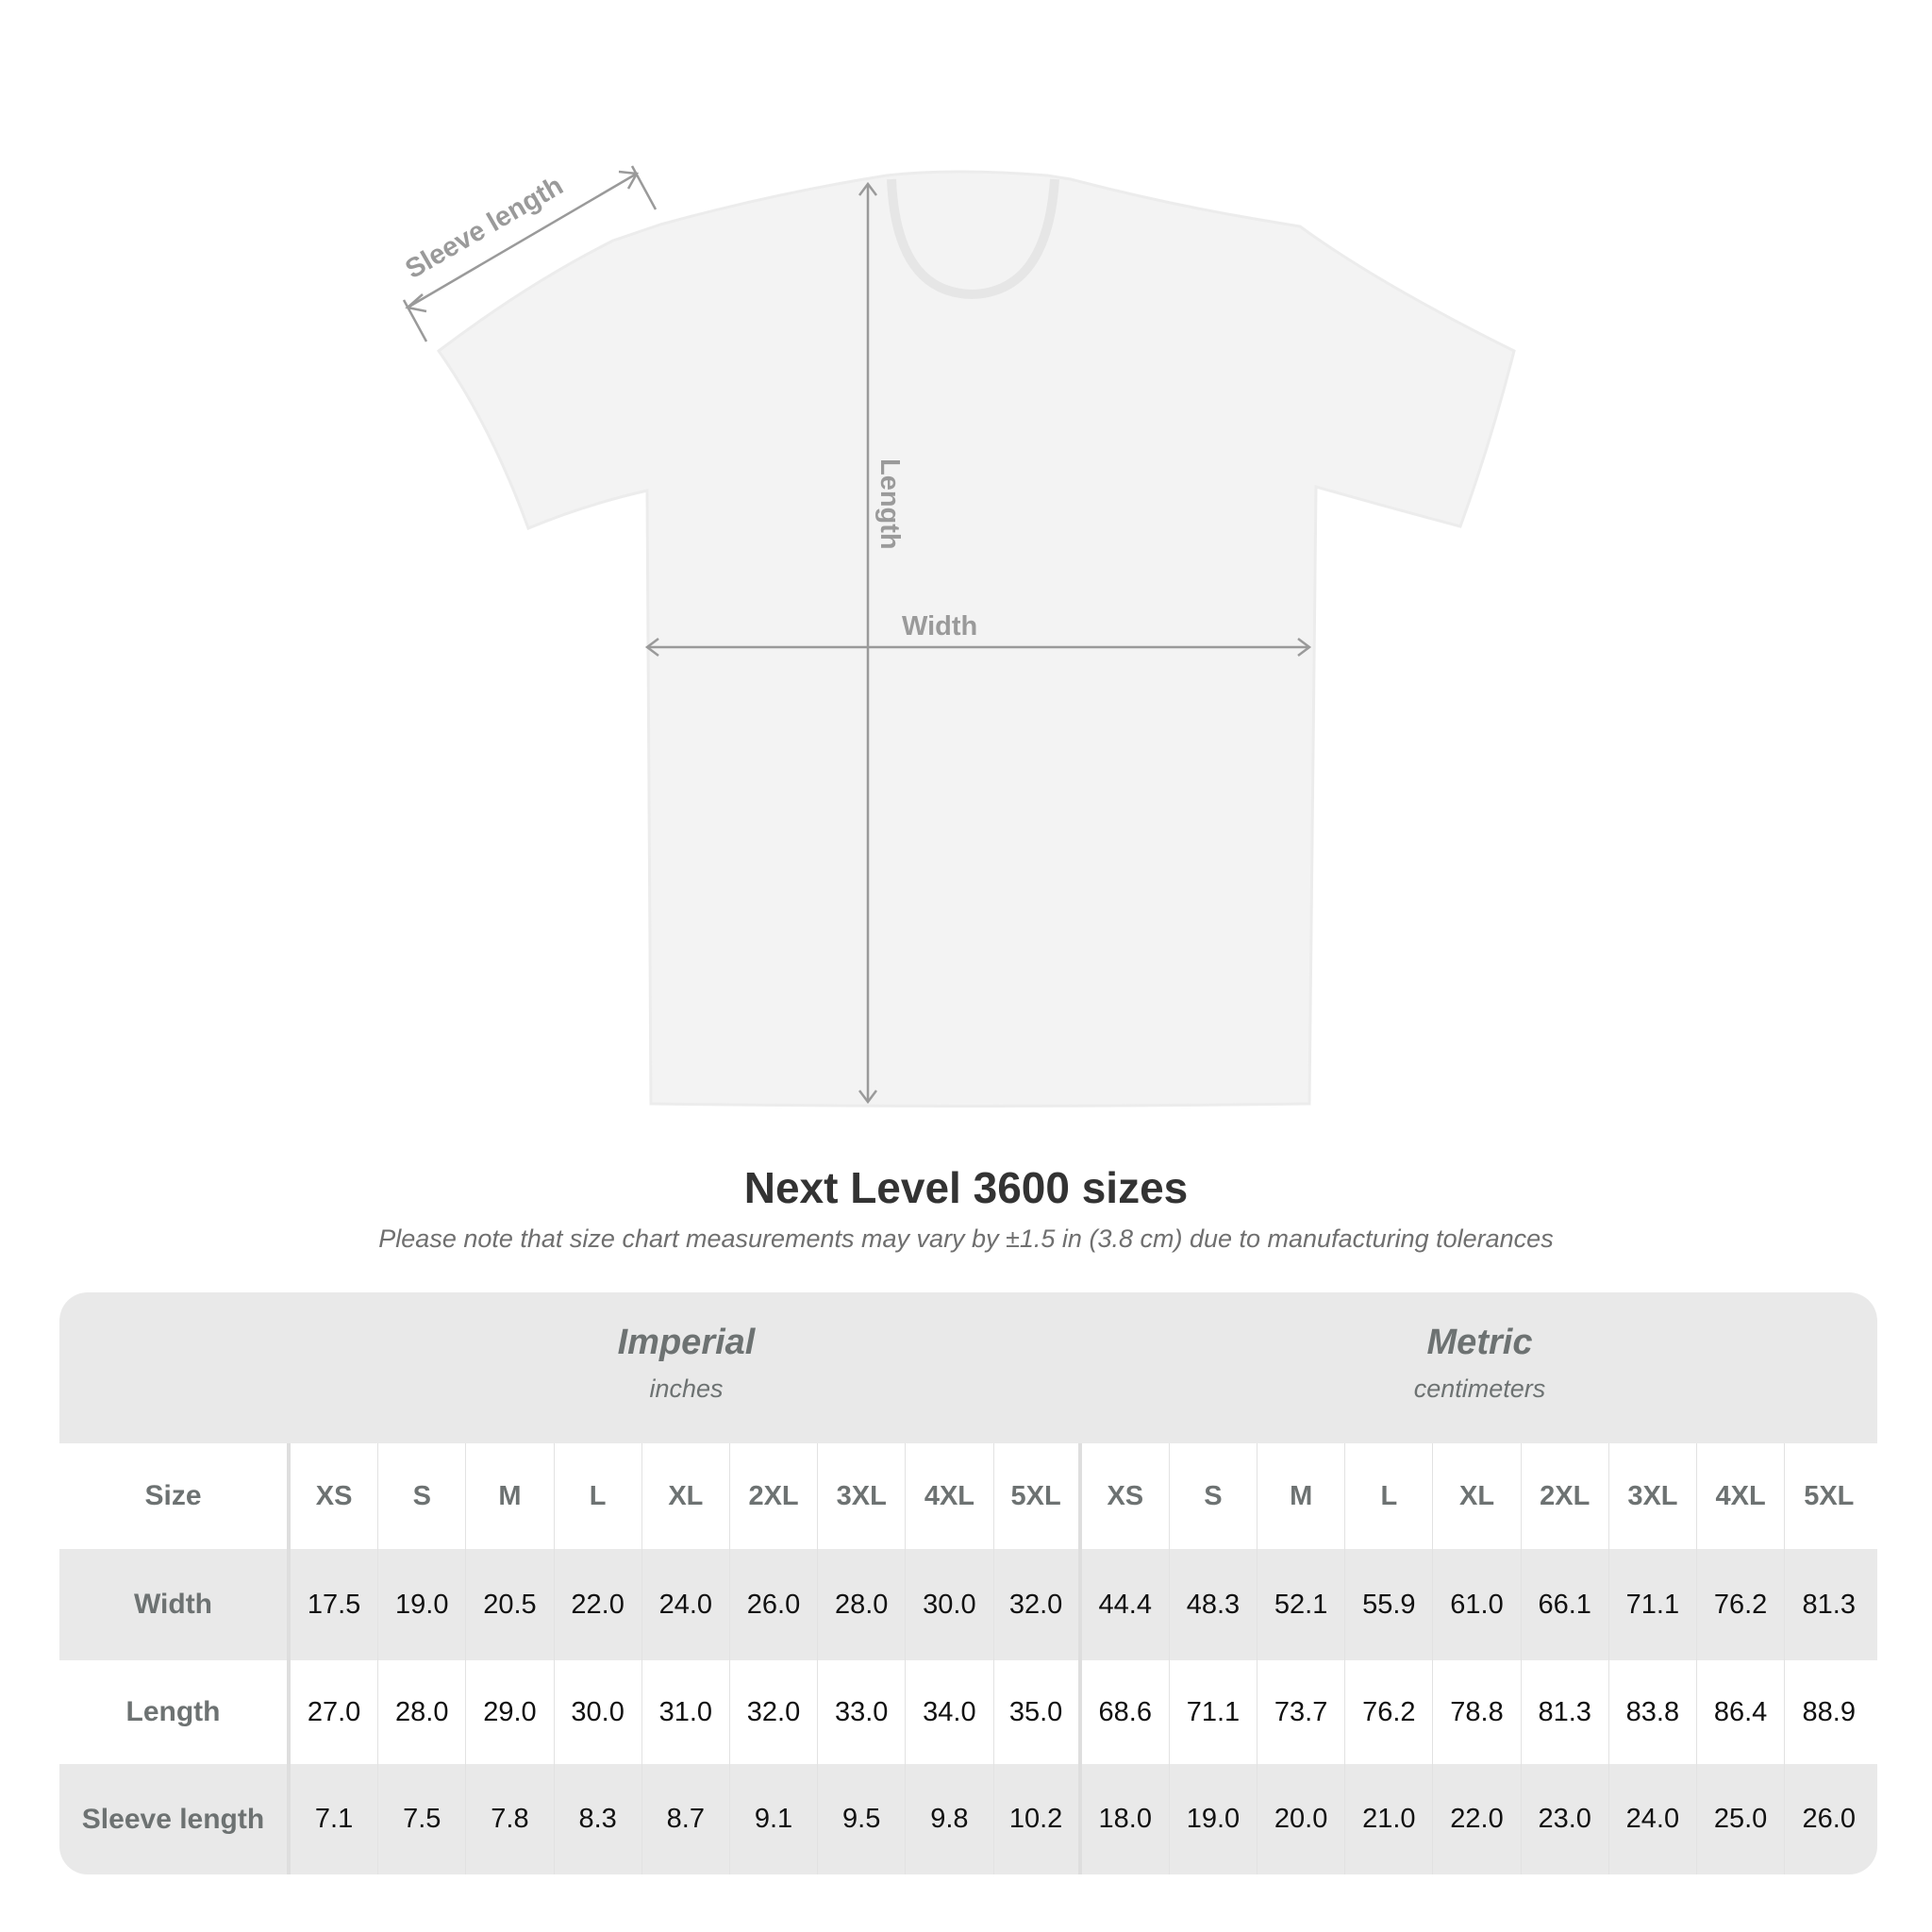 This screenshot has height=1932, width=1932. Describe the element at coordinates (1741, 1496) in the screenshot. I see `size-header-metric: 4XL` at that location.